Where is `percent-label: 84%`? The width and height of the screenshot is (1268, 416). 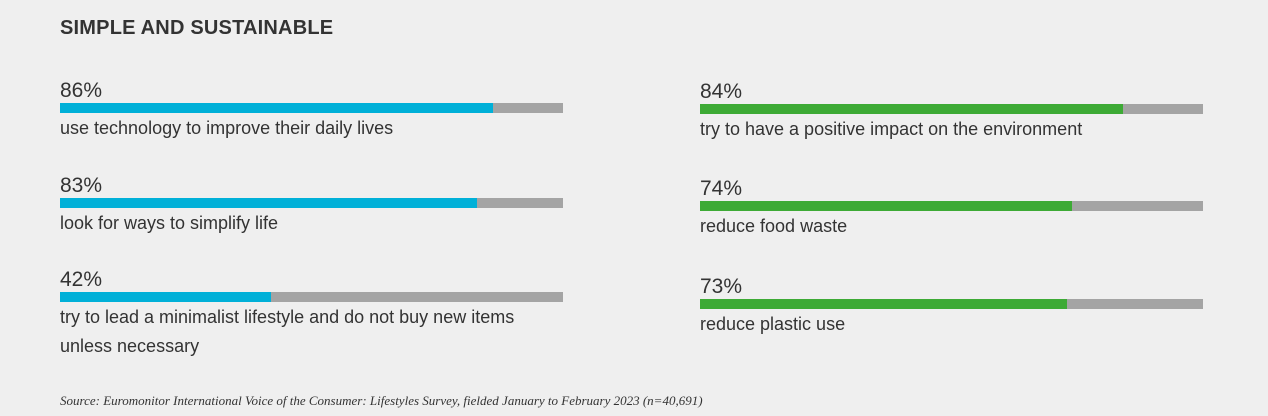
percent-label: 84% is located at coordinates (721, 91).